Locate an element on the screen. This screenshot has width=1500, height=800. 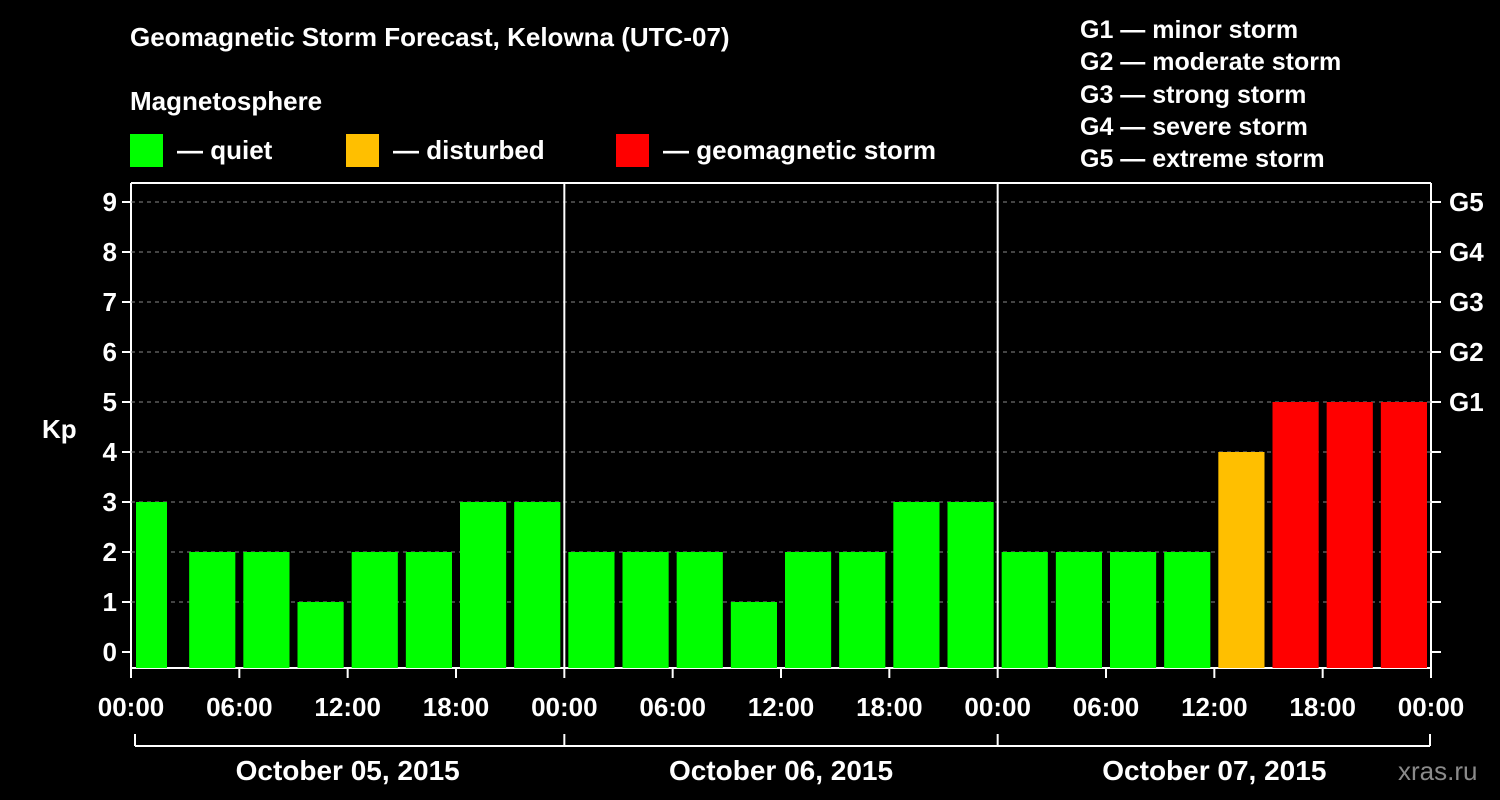
g-level-g1: G1 — minor storm is located at coordinates (1189, 30).